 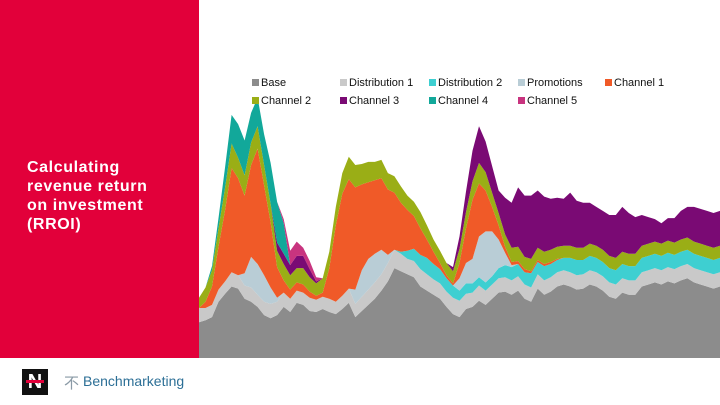 I want to click on legend-item-distribution-2: Distribution 2, so click(x=465, y=83).